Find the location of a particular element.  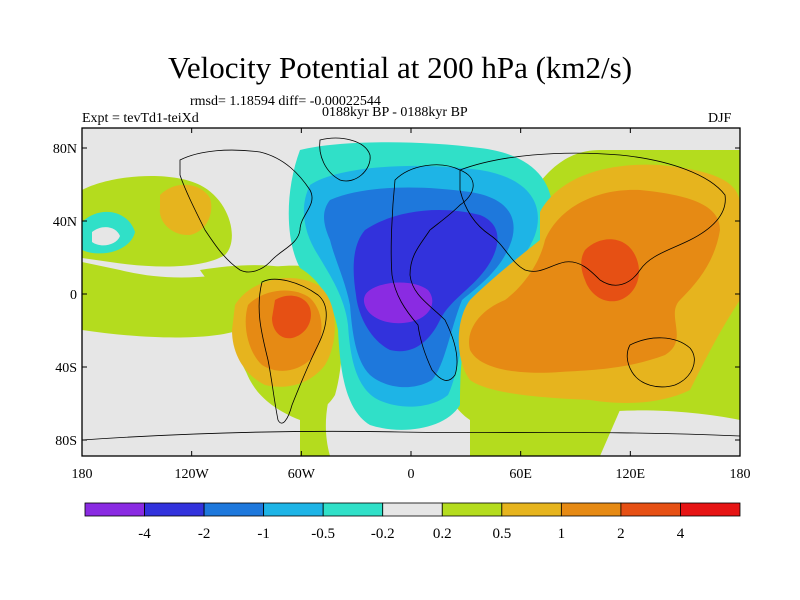

colorbar: -4 -2 -1 -0.5 -0.2 0.2 0.5 1 2 4 is located at coordinates (412, 522).